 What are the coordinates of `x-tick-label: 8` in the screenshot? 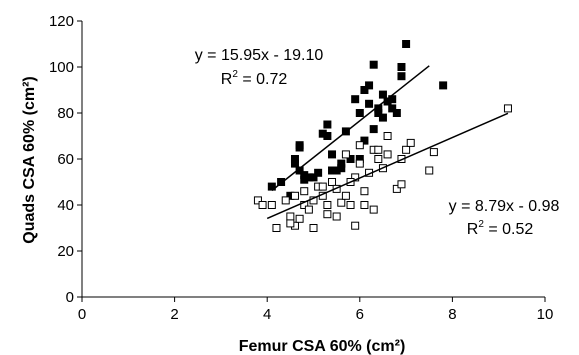 It's located at (452, 314).